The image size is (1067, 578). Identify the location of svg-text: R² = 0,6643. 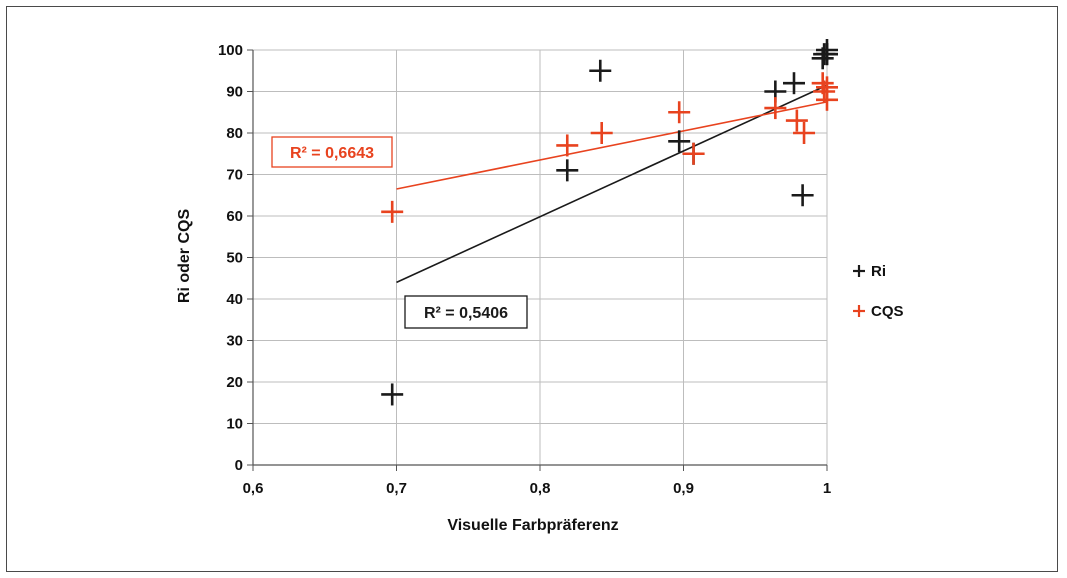
(332, 153).